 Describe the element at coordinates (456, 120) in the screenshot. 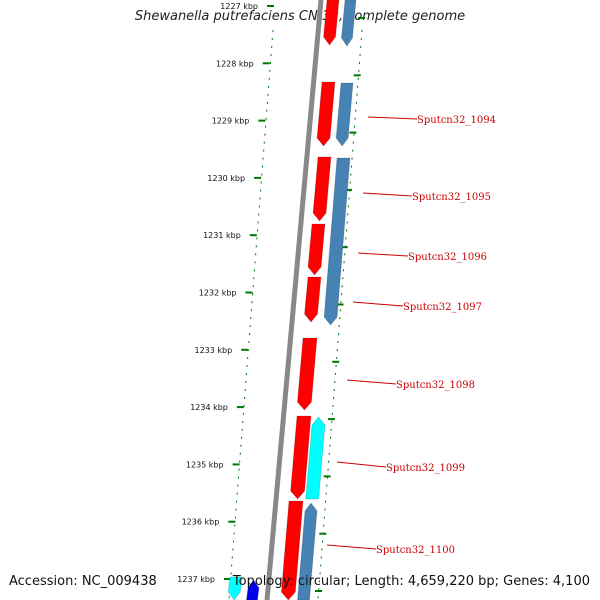

I see `gene-label: Sputcn32_1094` at that location.